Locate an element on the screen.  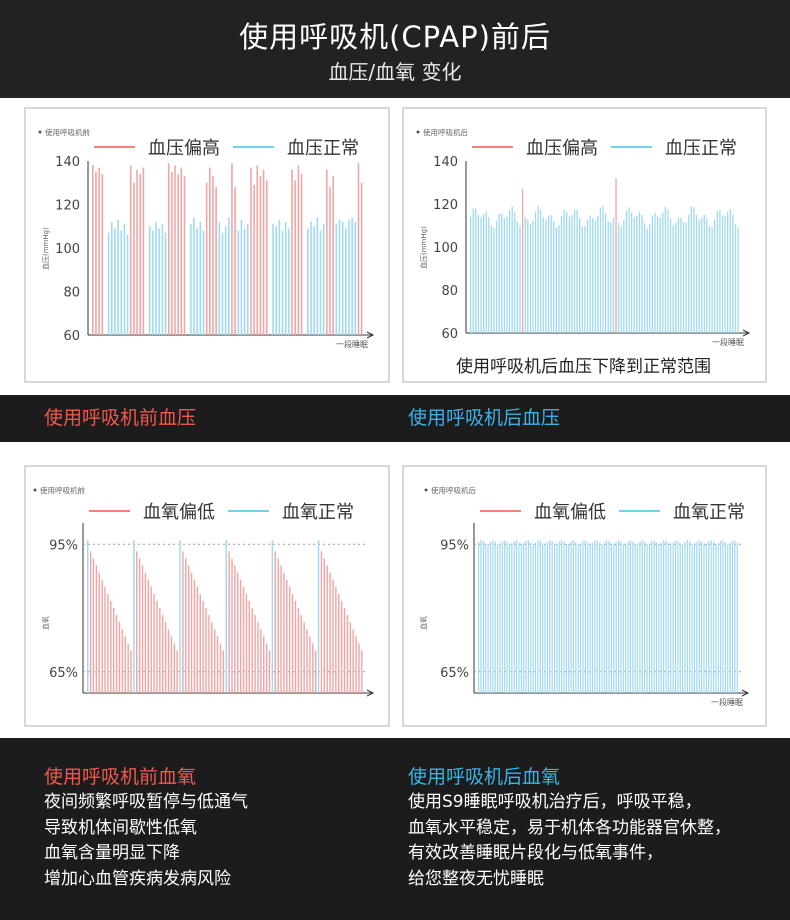
y-tick-label: 140 is located at coordinates (445, 162).